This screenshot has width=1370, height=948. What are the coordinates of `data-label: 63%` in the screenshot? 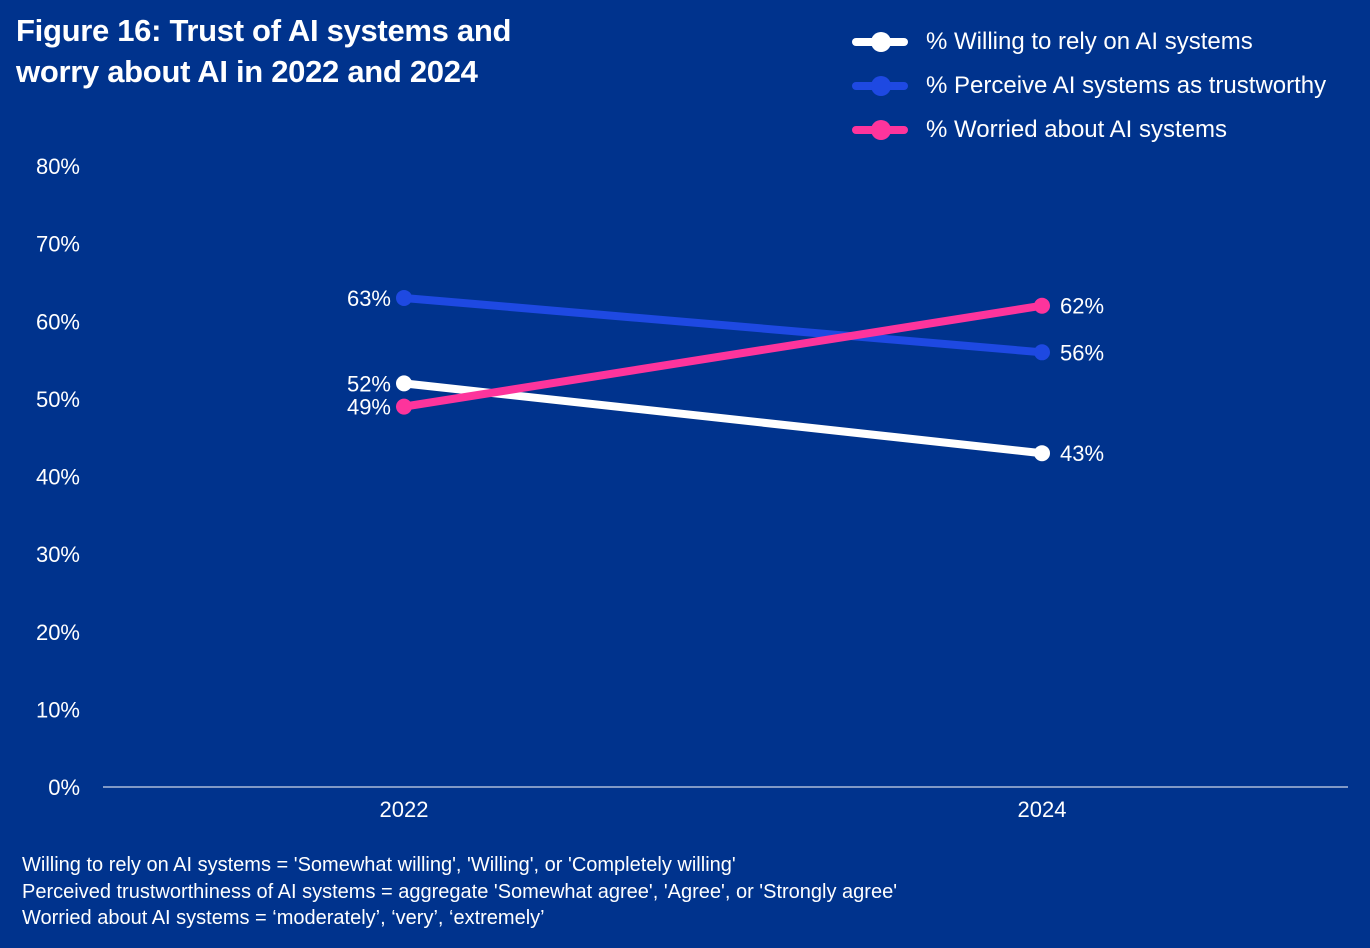 It's located at (369, 298).